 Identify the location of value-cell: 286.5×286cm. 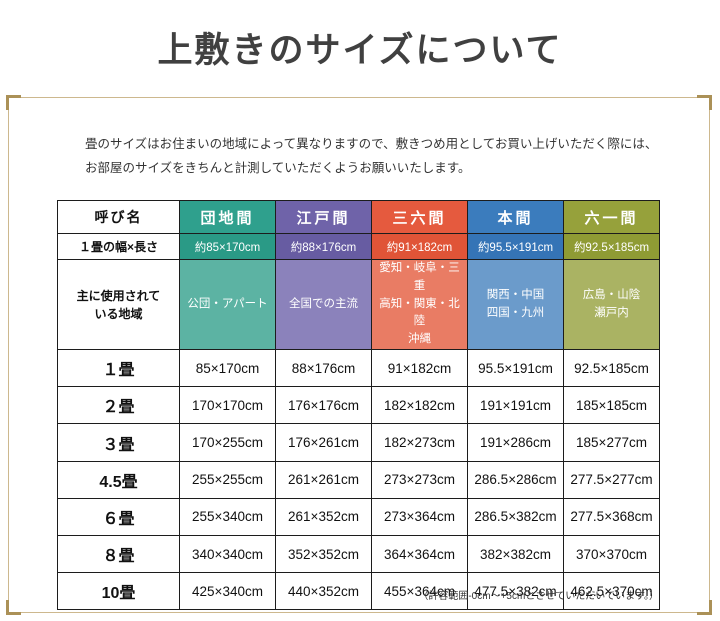
(515, 479).